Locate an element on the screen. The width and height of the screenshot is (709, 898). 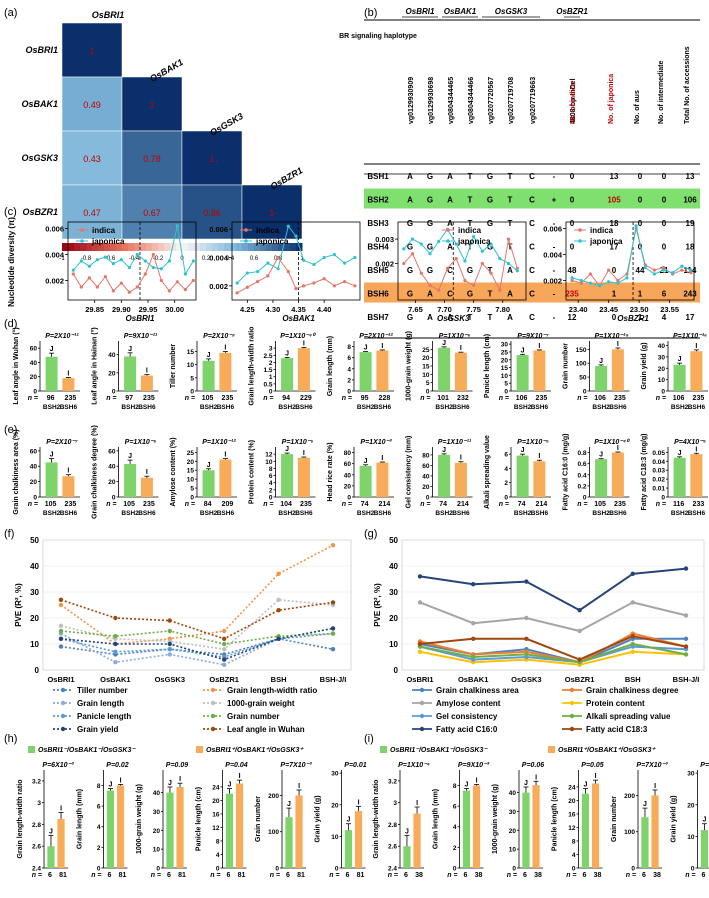
p-value: P=1X10⁻³ is located at coordinates (376, 442).